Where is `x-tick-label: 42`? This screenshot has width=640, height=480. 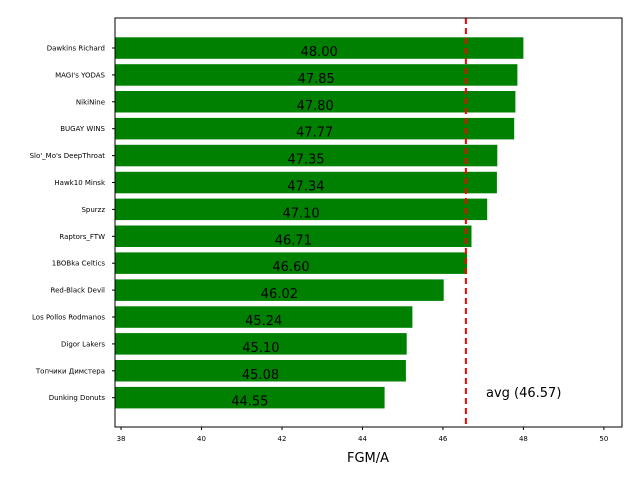 x-tick-label: 42 is located at coordinates (282, 439).